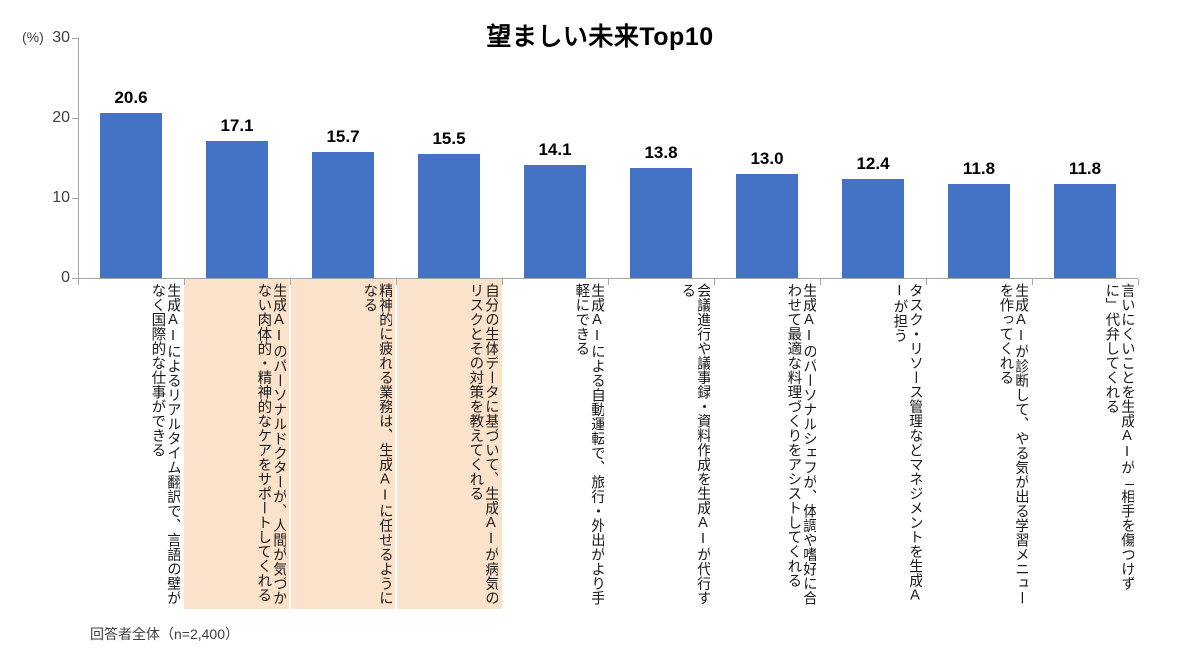 The height and width of the screenshot is (663, 1200). What do you see at coordinates (661, 152) in the screenshot?
I see `bar-value-label: 13.8` at bounding box center [661, 152].